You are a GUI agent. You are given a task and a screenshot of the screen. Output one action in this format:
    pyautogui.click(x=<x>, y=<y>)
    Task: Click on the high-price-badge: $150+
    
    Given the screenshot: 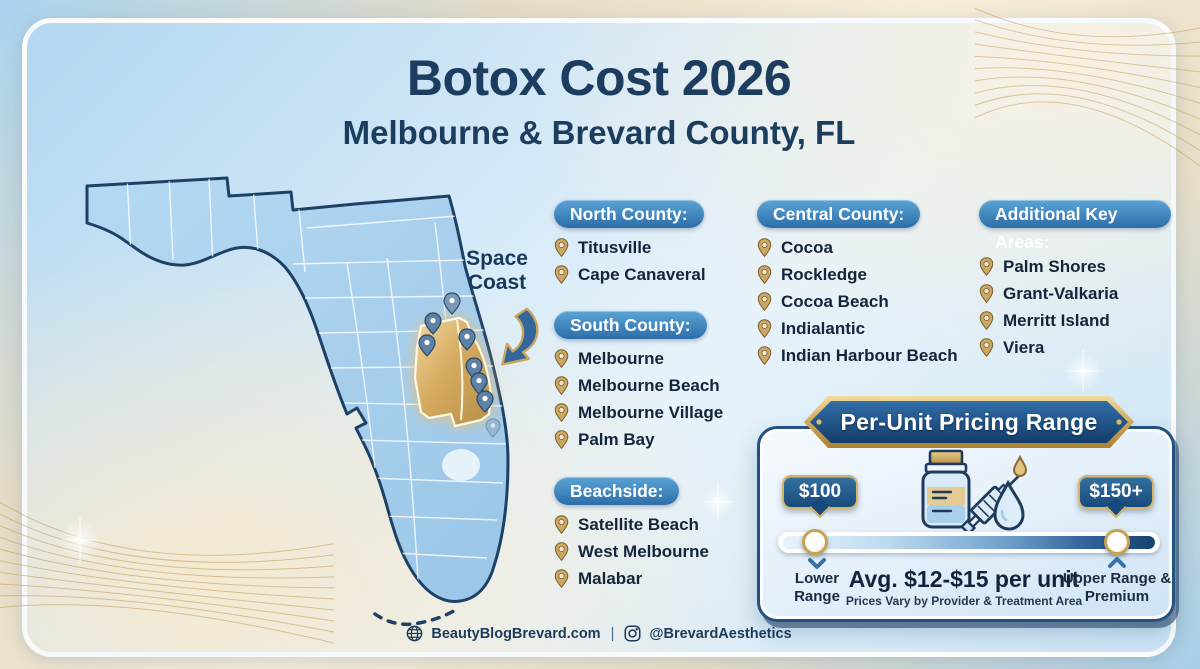 What is the action you would take?
    pyautogui.click(x=1116, y=492)
    